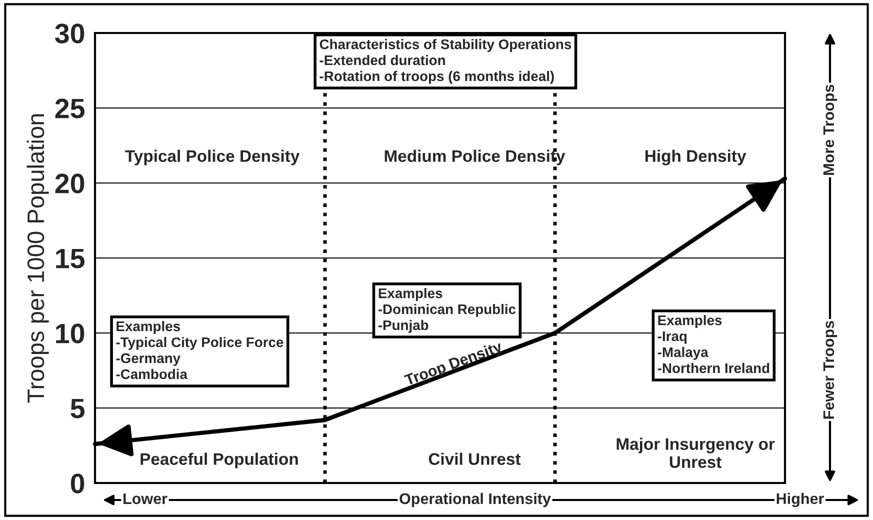 This screenshot has height=520, width=873. Describe the element at coordinates (695, 453) in the screenshot. I see `annotation: Major Insurgency or Unrest` at that location.